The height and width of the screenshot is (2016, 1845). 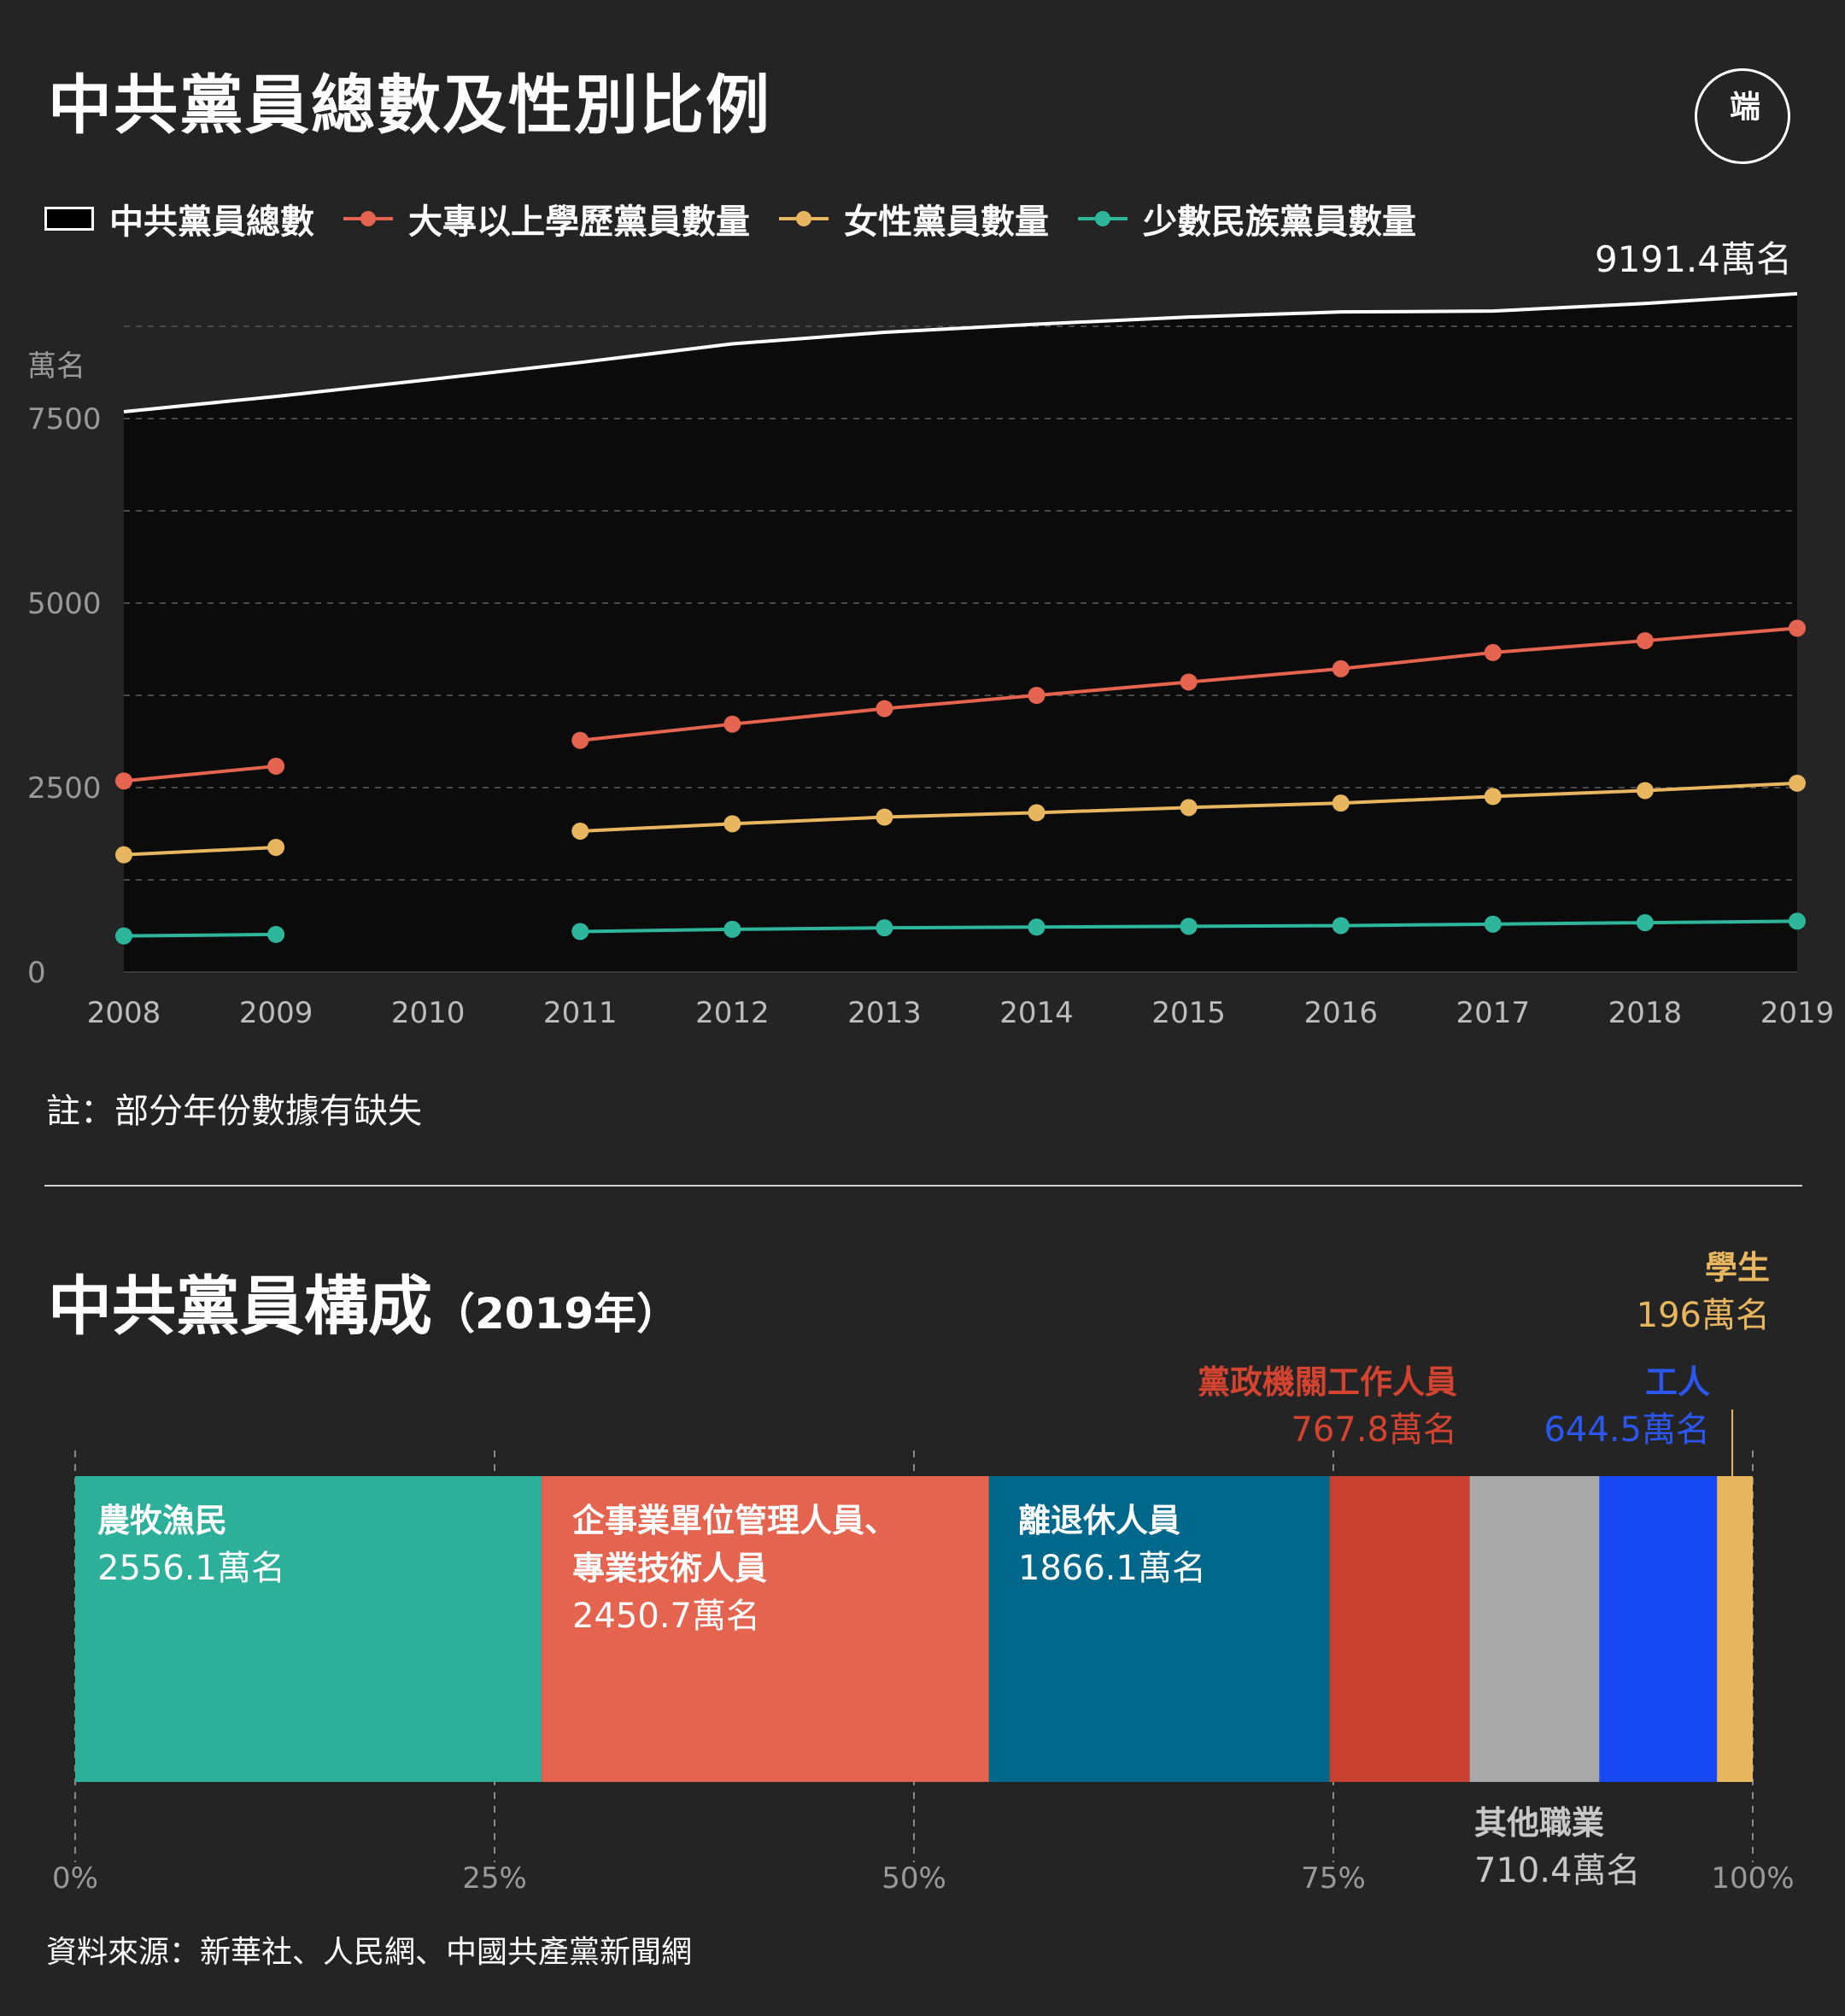 I want to click on x-tick-label: 2011, so click(x=580, y=1013).